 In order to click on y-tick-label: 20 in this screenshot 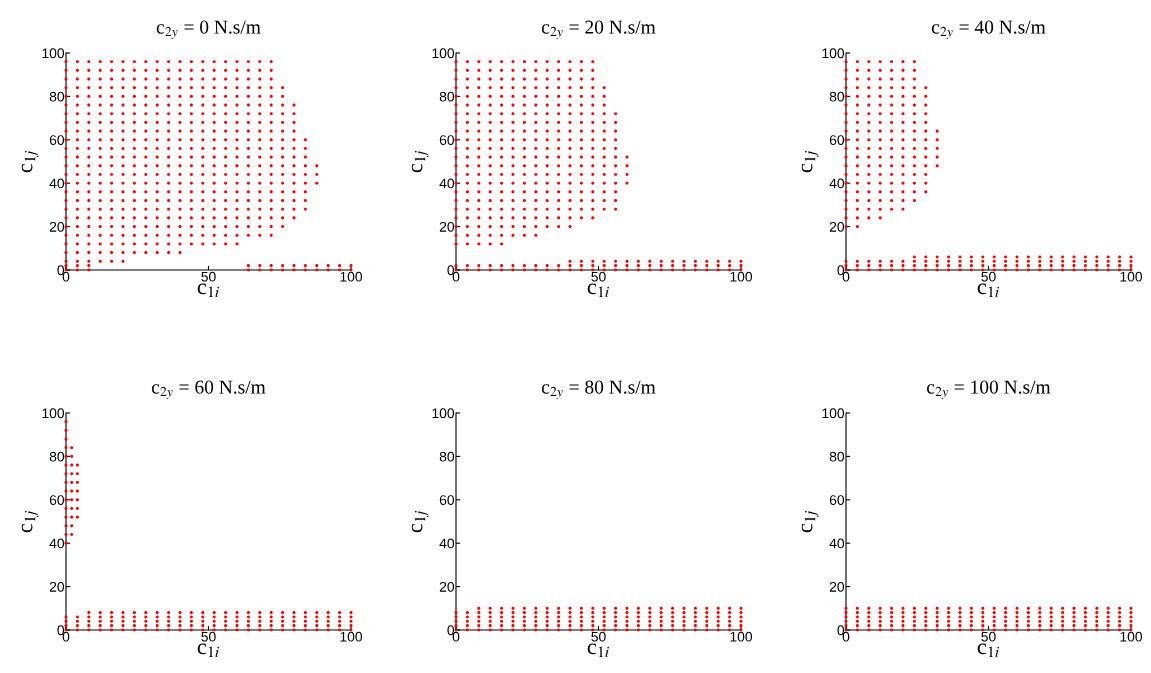, I will do `click(447, 586)`.